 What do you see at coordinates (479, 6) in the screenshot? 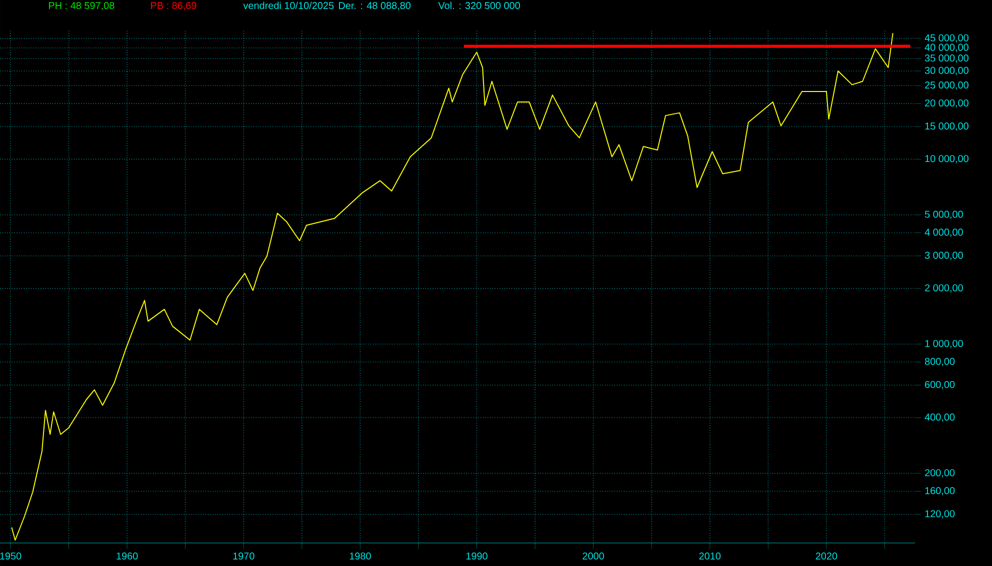
I see `text: Vol. : 320 500 000` at bounding box center [479, 6].